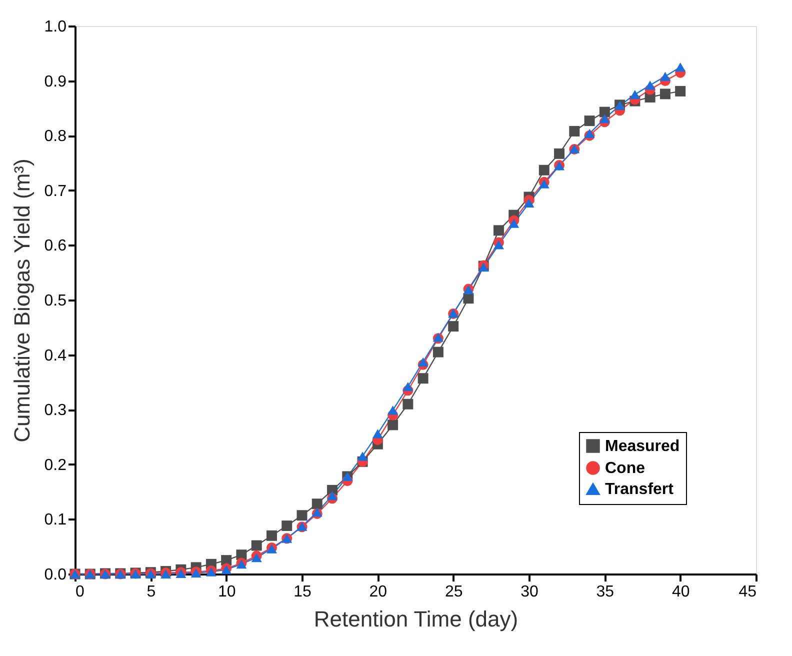 The width and height of the screenshot is (792, 656). Describe the element at coordinates (625, 468) in the screenshot. I see `legend-label: Cone` at that location.